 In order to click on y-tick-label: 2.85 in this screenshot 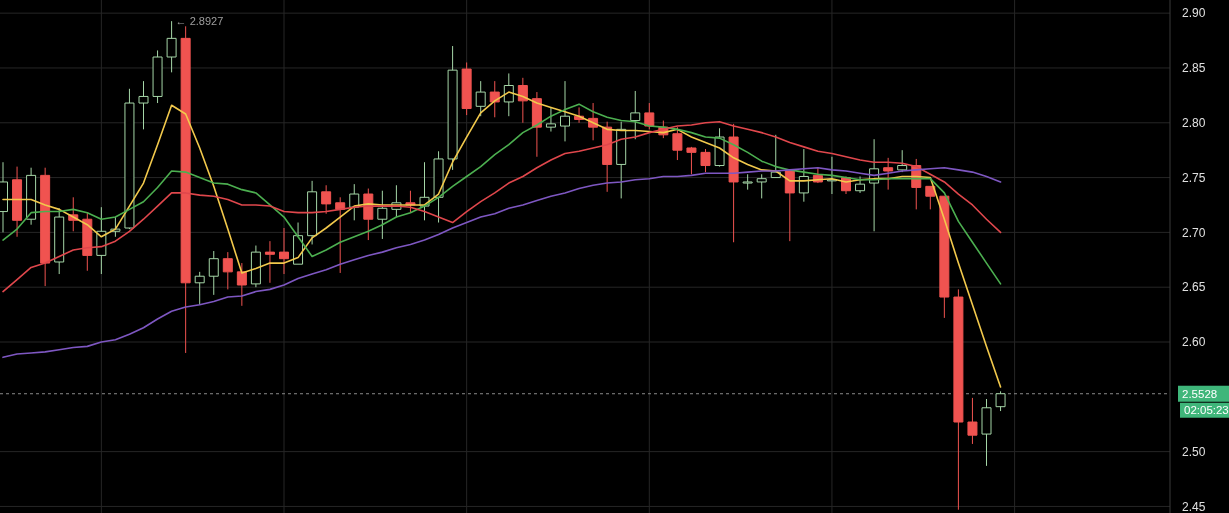, I will do `click(1194, 68)`.